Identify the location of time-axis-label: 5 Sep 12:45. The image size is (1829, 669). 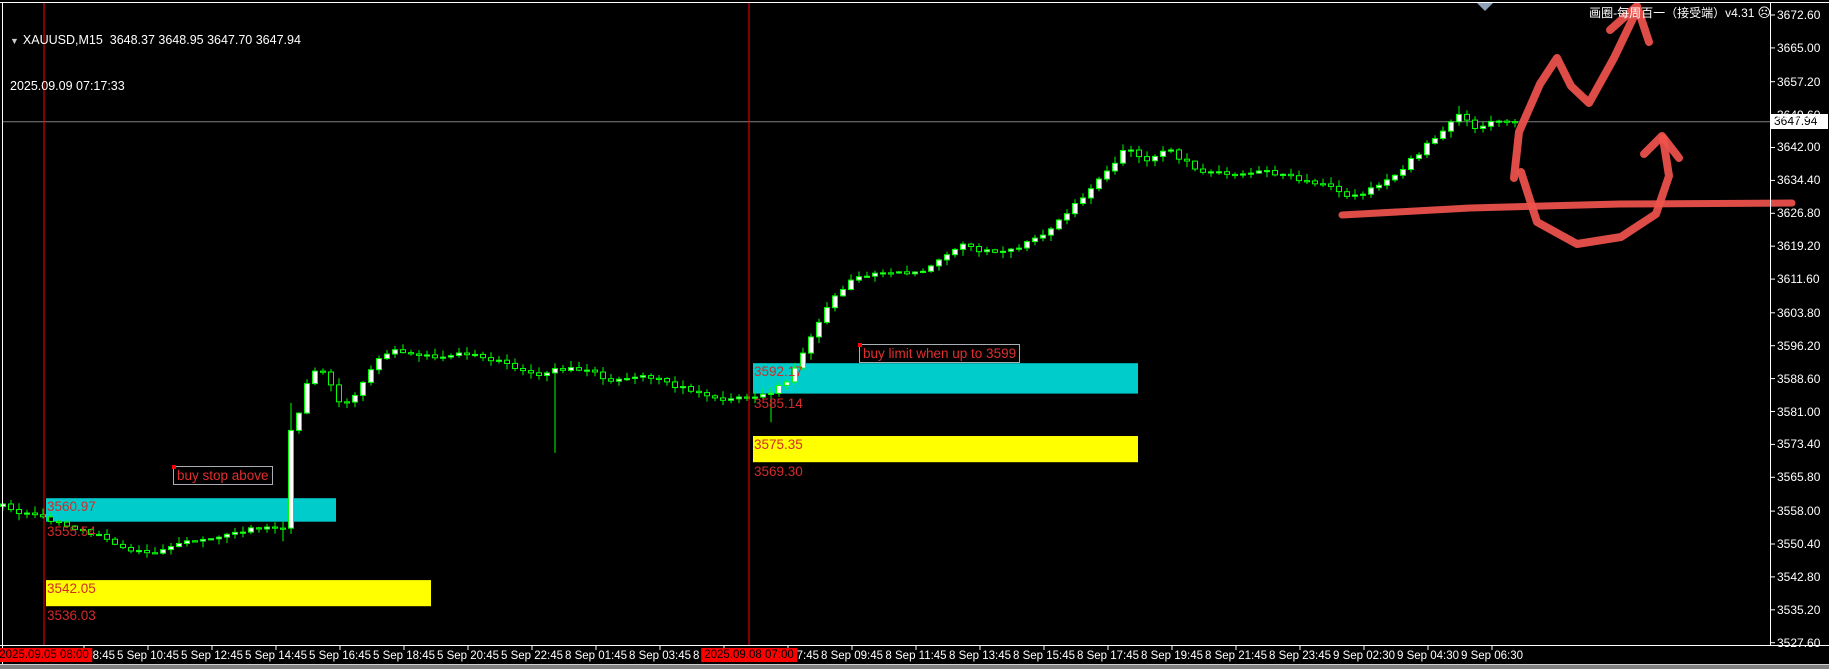
(212, 656).